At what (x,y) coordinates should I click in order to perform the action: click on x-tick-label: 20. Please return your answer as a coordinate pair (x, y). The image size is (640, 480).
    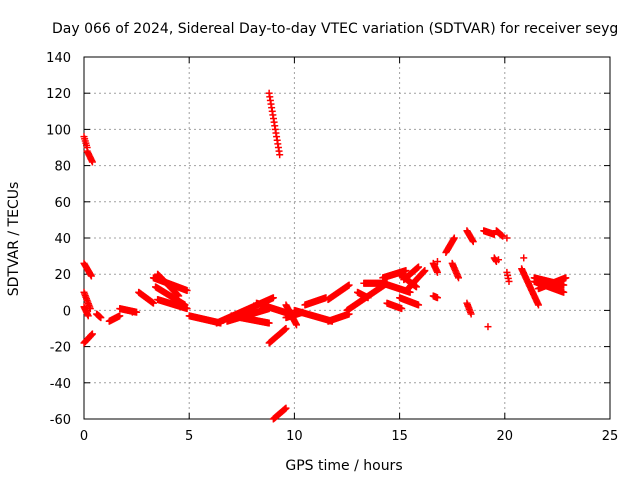
    Looking at the image, I should click on (505, 436).